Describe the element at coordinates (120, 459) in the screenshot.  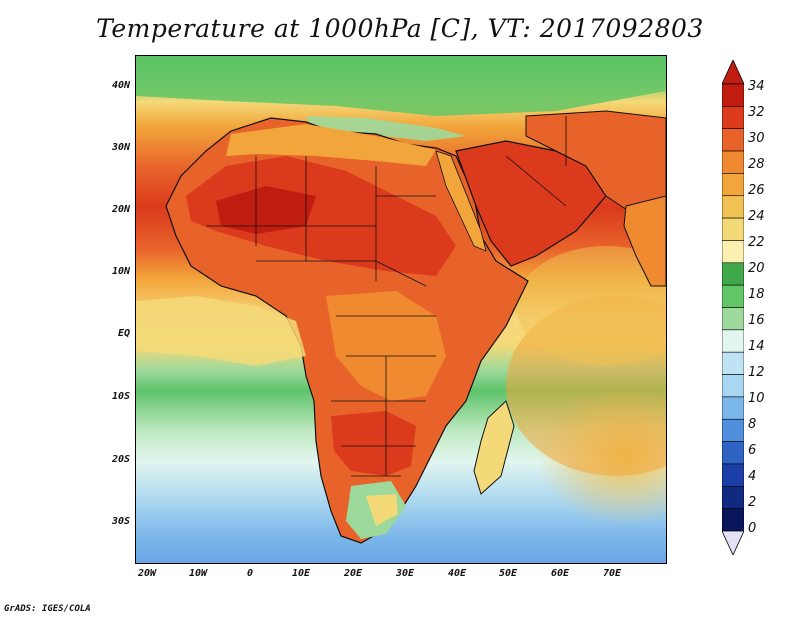
I see `lat-label-20s: 20S` at that location.